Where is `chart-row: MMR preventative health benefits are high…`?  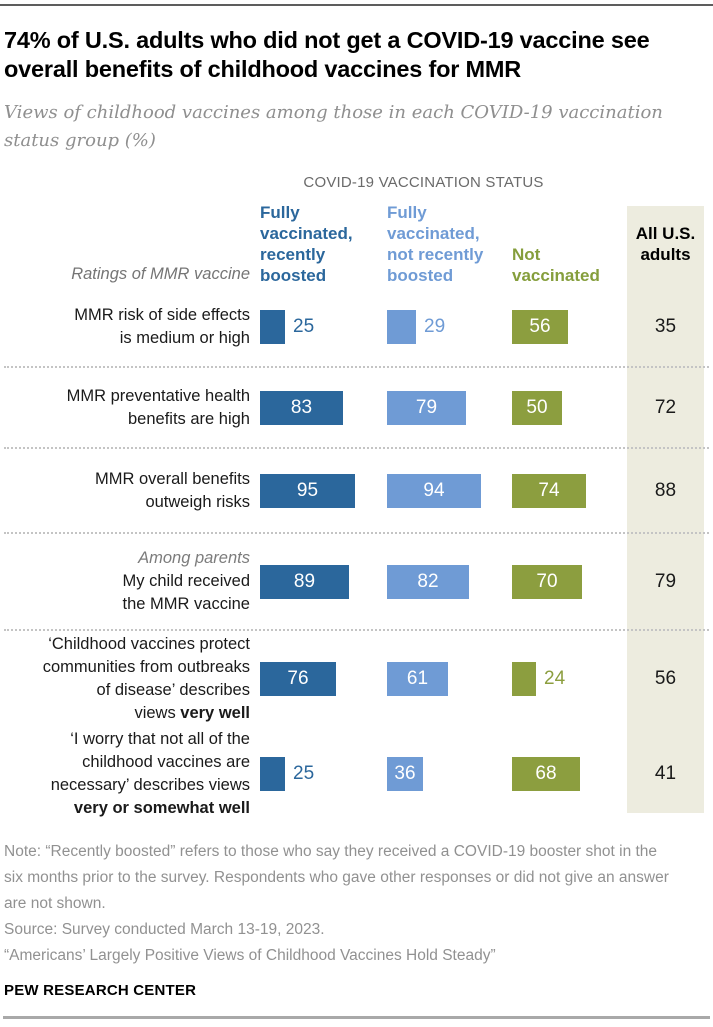
chart-row: MMR preventative health benefits are high… is located at coordinates (356, 407).